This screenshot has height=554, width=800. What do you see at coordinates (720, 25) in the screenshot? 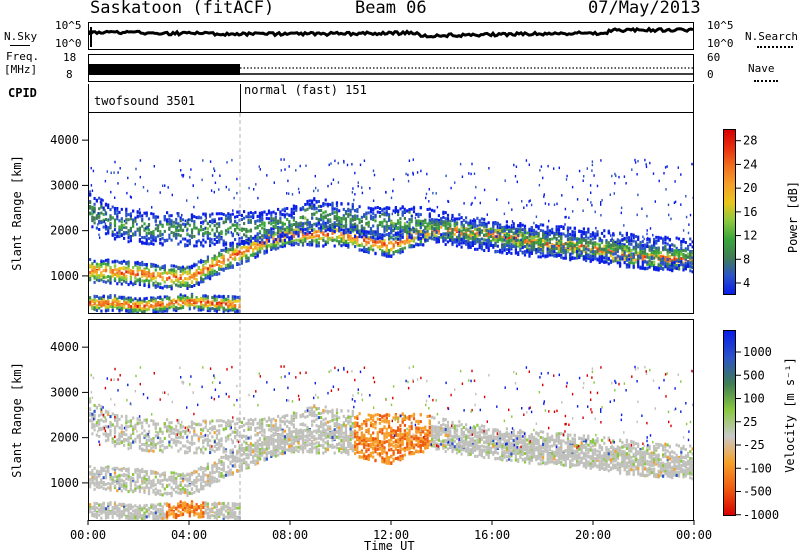
I see `nsearch-tick-top: 10^5` at bounding box center [720, 25].